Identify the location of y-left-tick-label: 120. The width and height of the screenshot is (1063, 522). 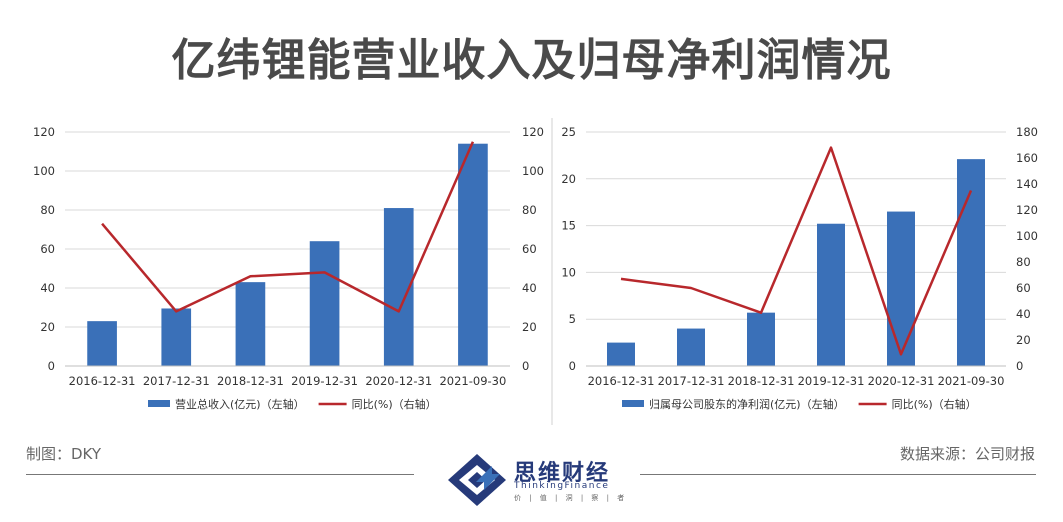
(44, 132).